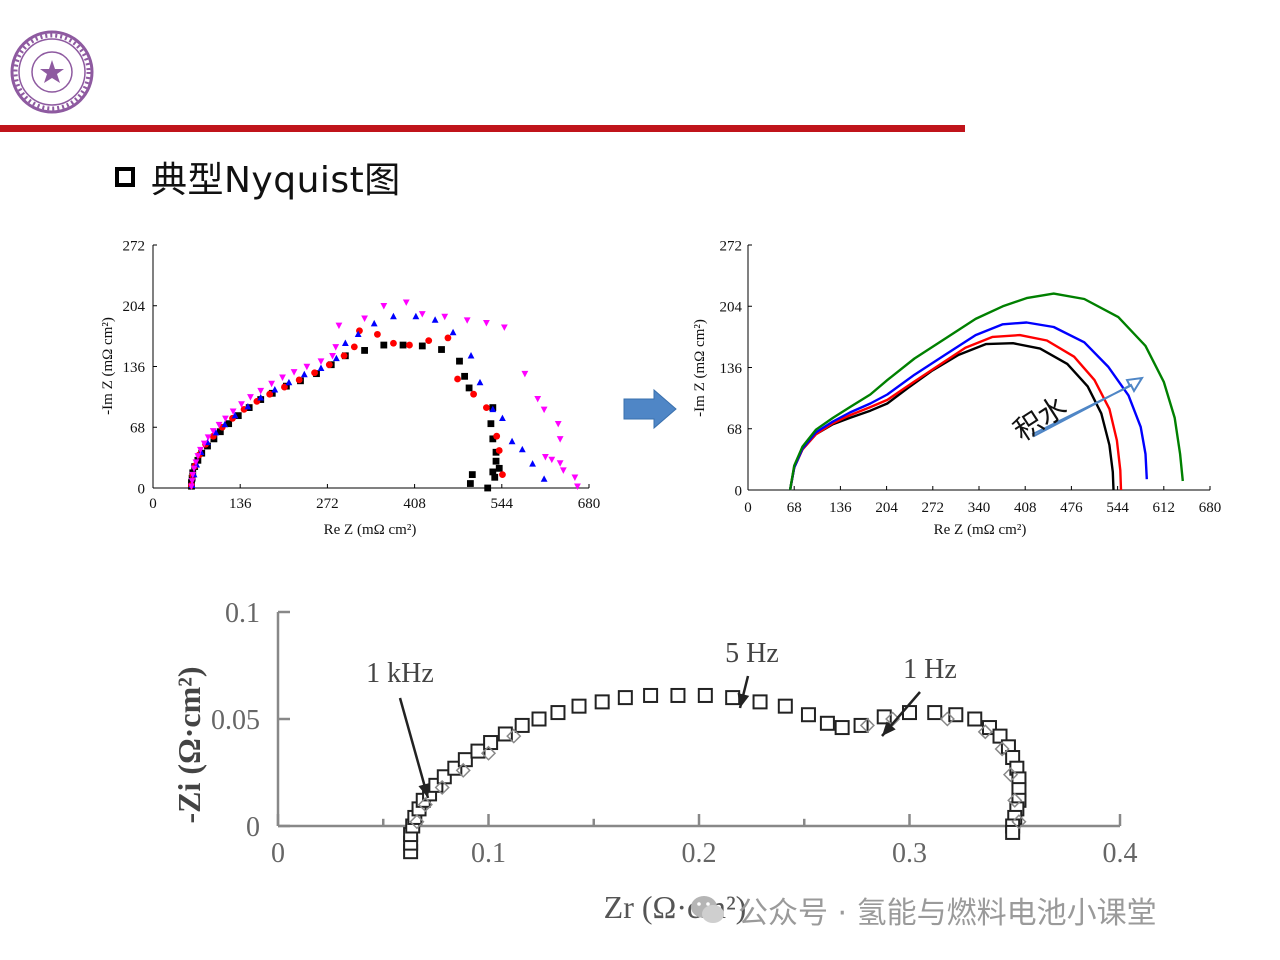 This screenshot has height=960, width=1280. What do you see at coordinates (1120, 853) in the screenshot?
I see `x-tick-label: 0.4` at bounding box center [1120, 853].